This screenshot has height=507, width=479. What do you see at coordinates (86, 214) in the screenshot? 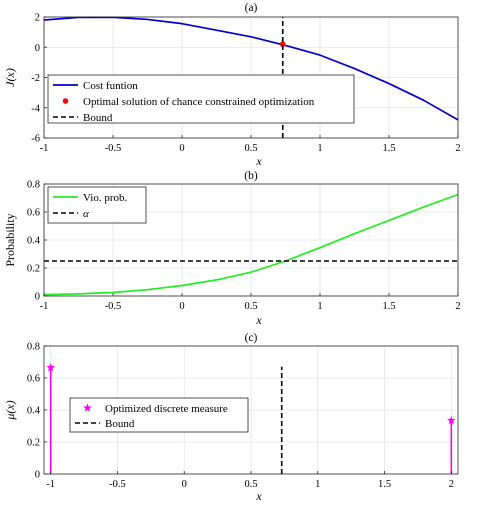
I see `legend-label: α` at bounding box center [86, 214].